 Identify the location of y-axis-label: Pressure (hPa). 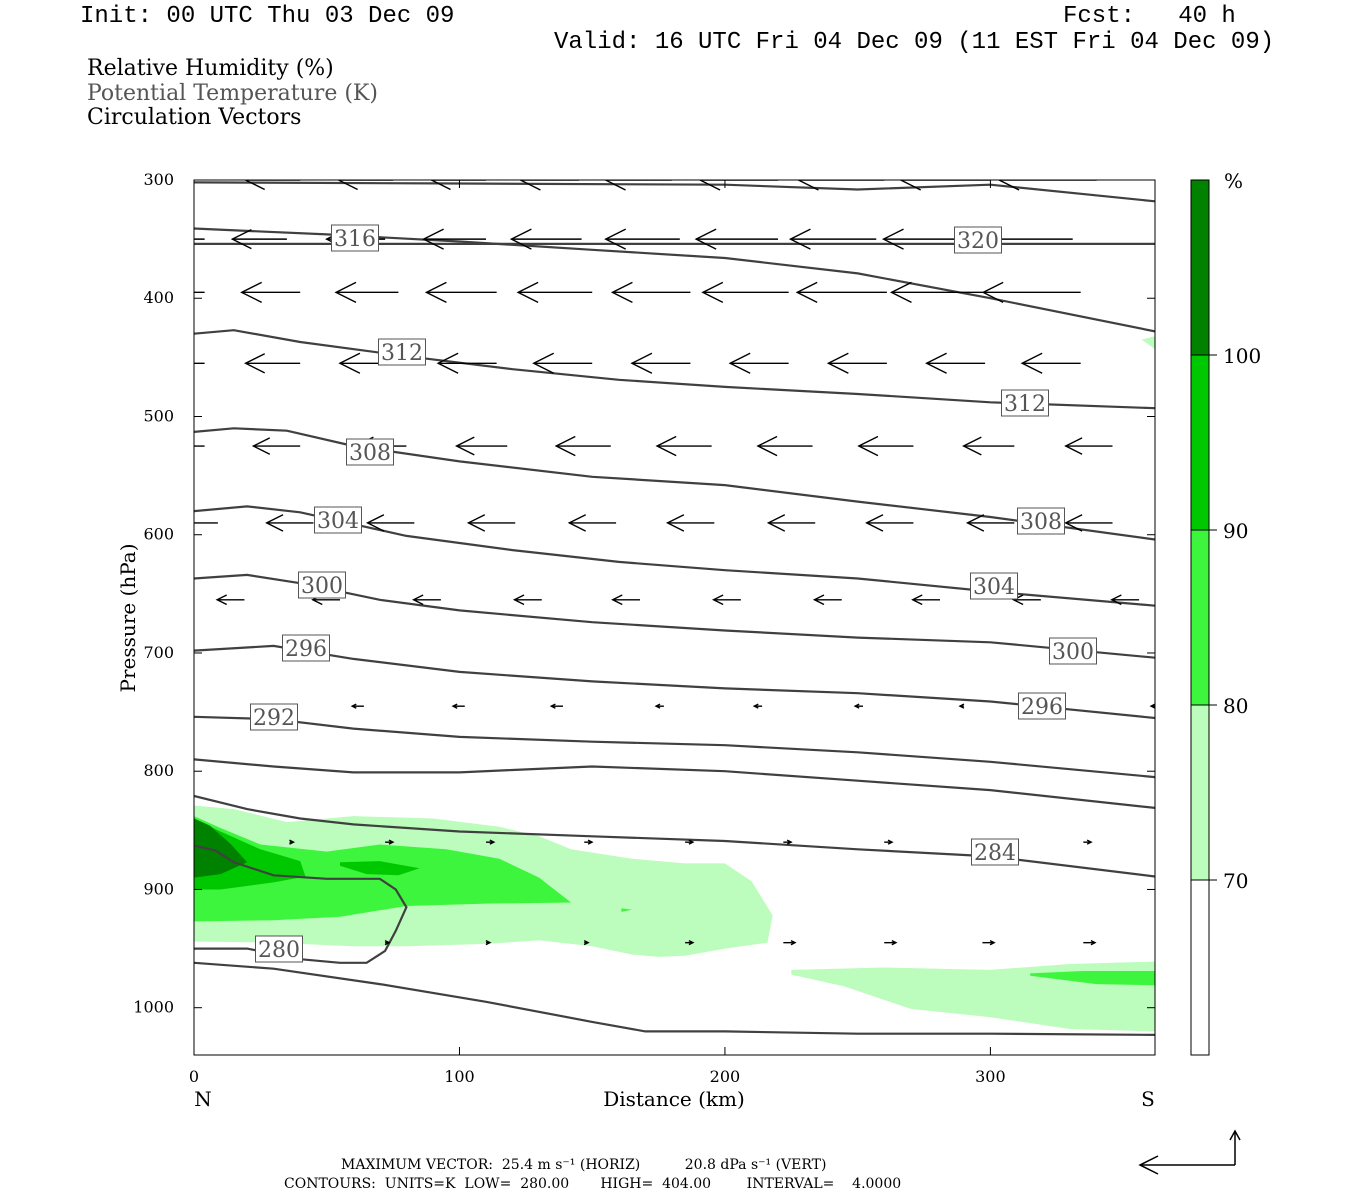
(128, 618).